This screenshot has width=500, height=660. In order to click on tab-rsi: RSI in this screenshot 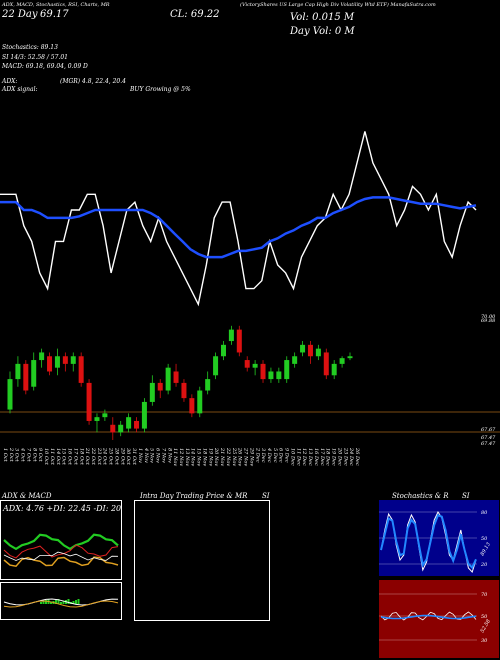, I will do `click(73, 5)`.